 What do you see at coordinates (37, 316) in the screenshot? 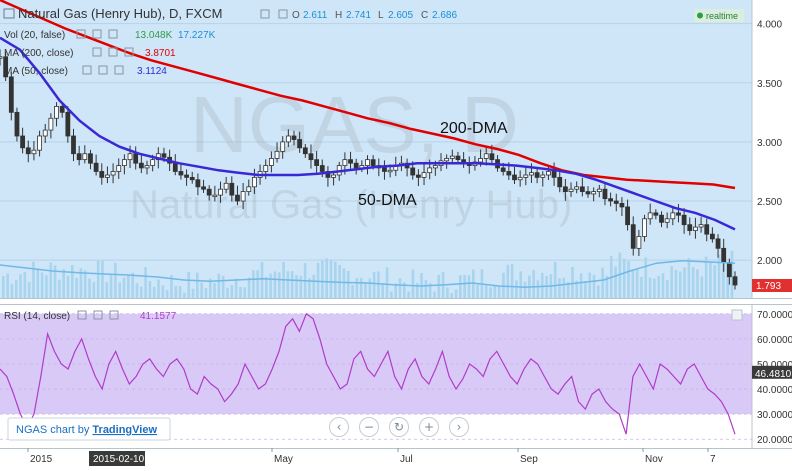
I see `rsi-label: RSI (14, close)` at bounding box center [37, 316].